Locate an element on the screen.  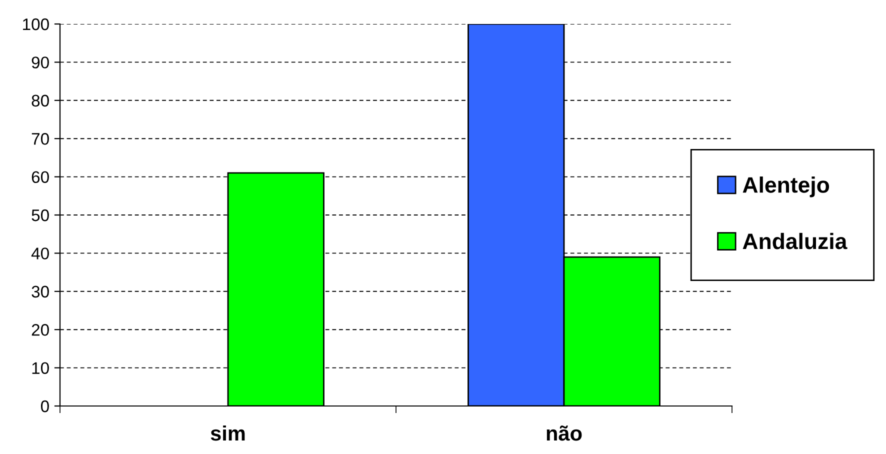
y-tick-label: 90 is located at coordinates (40, 62).